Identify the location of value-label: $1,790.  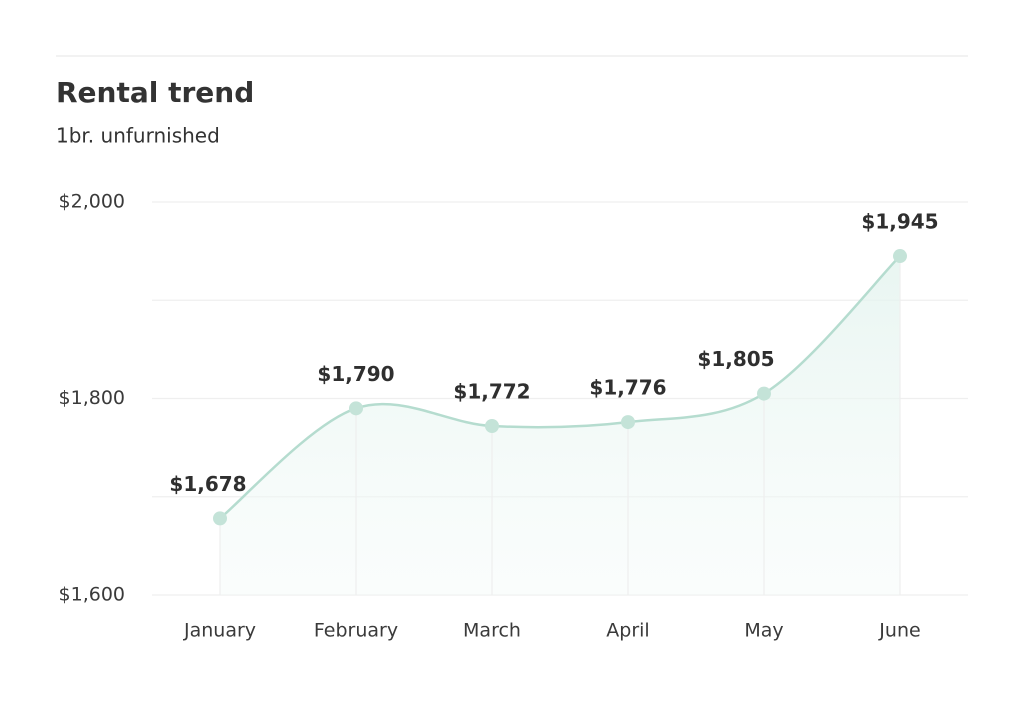
(355, 374).